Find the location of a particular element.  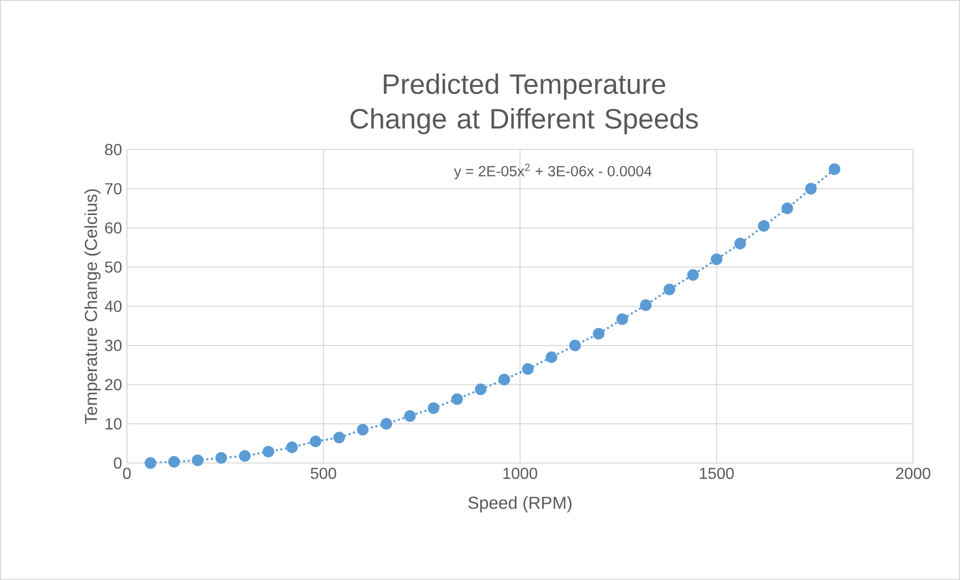

y-tick-label: 30 is located at coordinates (113, 346).